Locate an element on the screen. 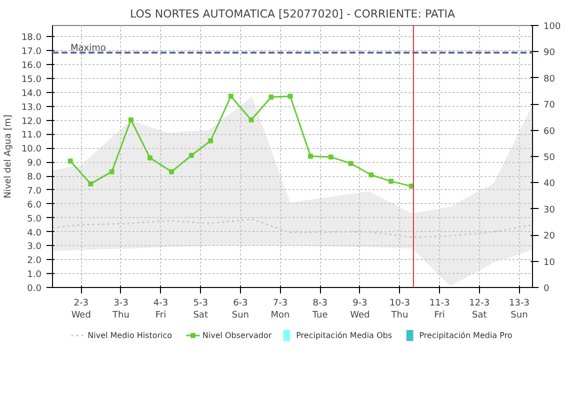  y-tick-label: 14.0 is located at coordinates (31, 93).